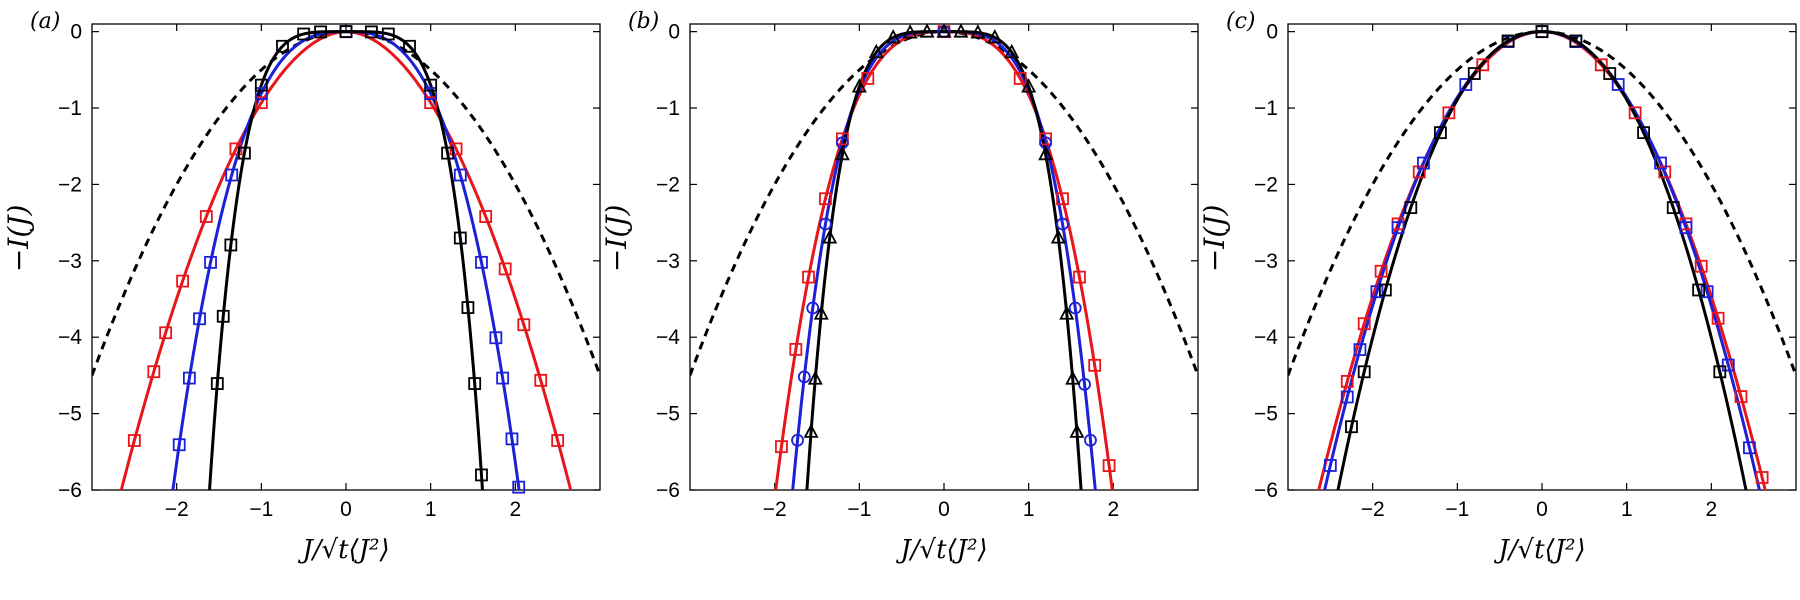 Image resolution: width=1800 pixels, height=600 pixels. I want to click on panel-label: (c), so click(1241, 21).